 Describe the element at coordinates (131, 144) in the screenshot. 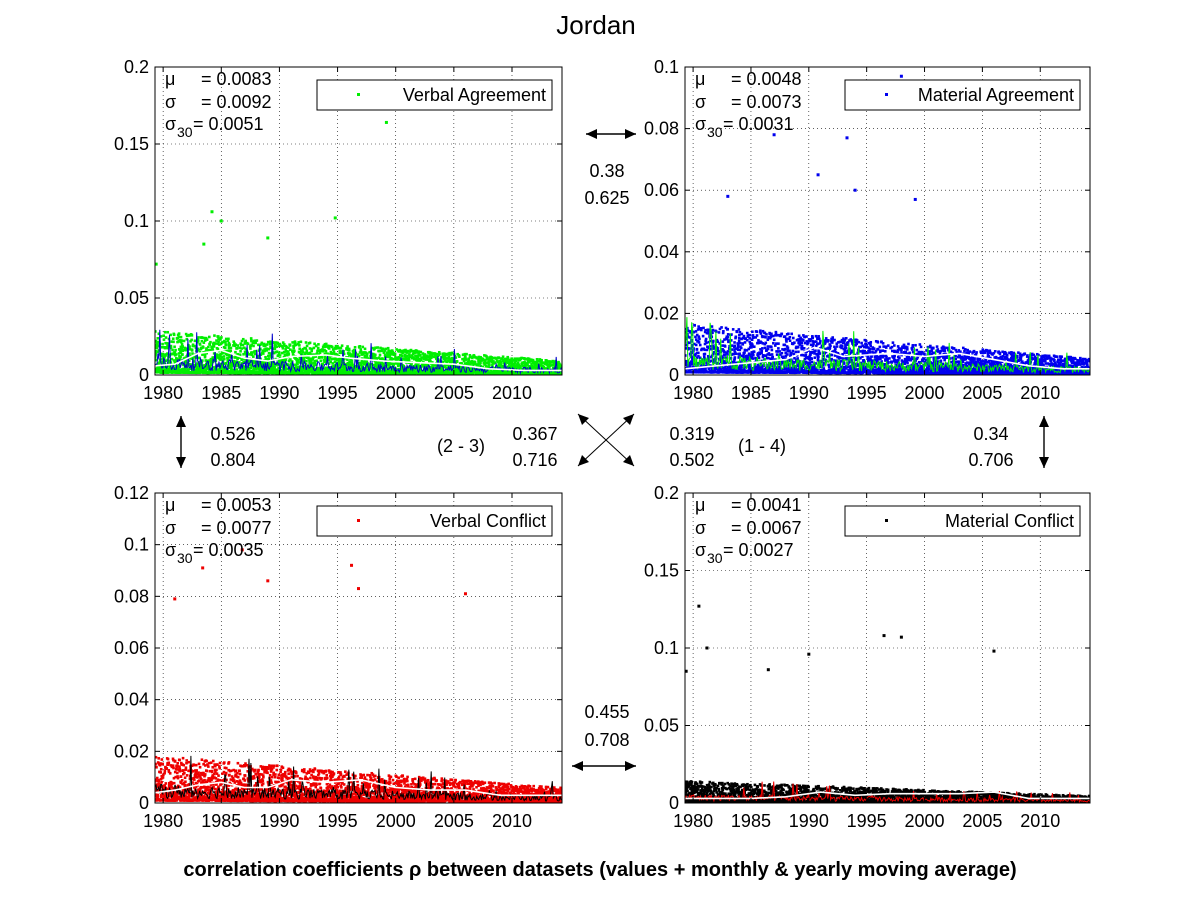

I see `y-tick-label: 0.15` at that location.